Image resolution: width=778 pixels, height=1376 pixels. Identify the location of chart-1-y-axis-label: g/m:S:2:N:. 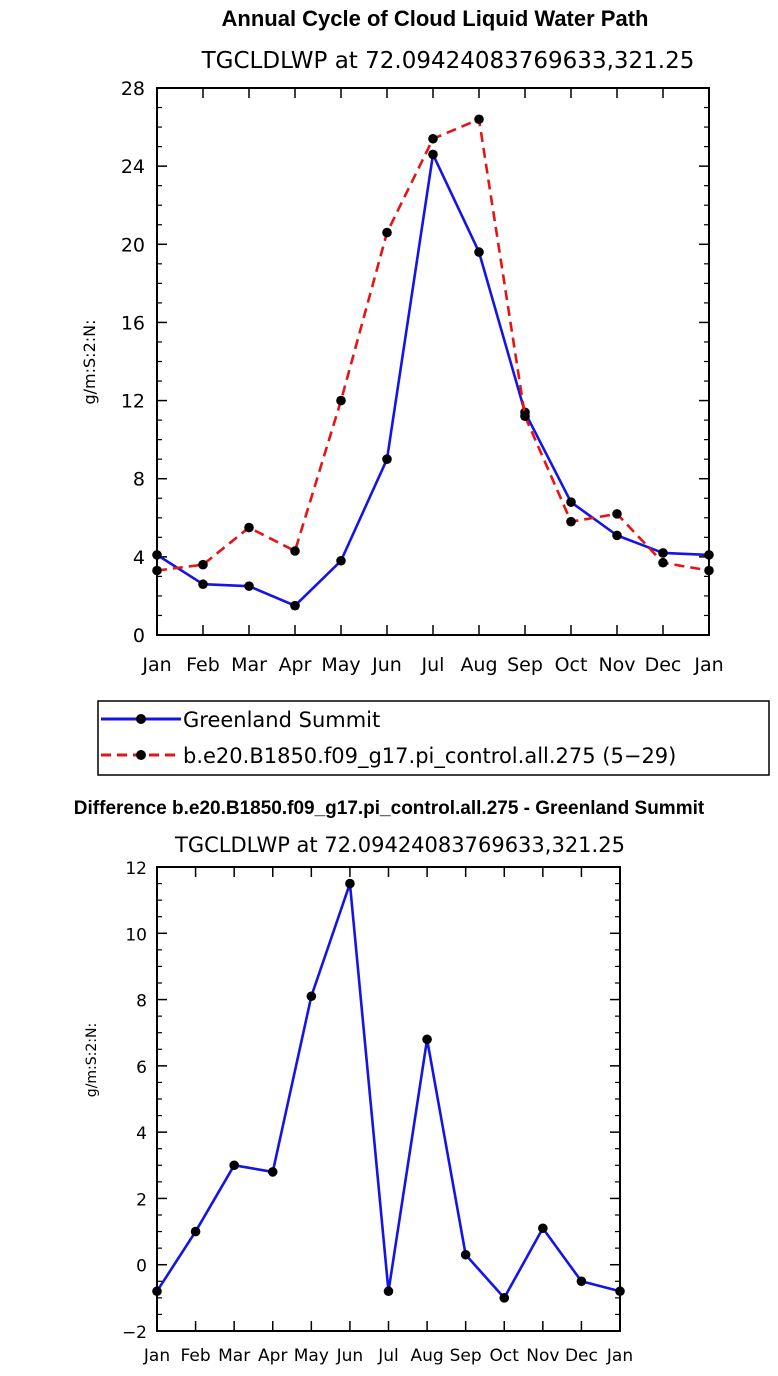
(89, 362).